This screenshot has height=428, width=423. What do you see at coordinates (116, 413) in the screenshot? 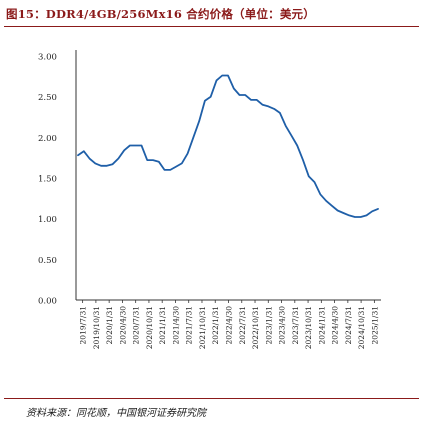
I see `source-note: 资料来源：同花顺，中国银河证券研究院` at bounding box center [116, 413].